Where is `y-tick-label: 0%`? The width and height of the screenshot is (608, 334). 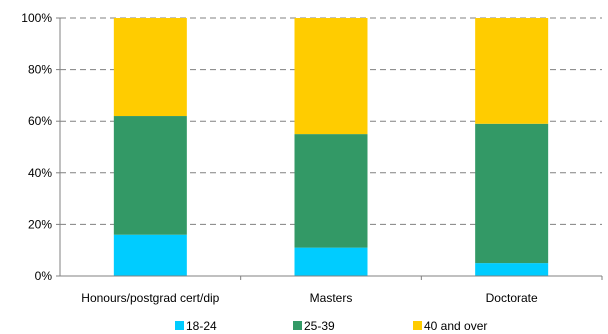 y-tick-label: 0% is located at coordinates (44, 276).